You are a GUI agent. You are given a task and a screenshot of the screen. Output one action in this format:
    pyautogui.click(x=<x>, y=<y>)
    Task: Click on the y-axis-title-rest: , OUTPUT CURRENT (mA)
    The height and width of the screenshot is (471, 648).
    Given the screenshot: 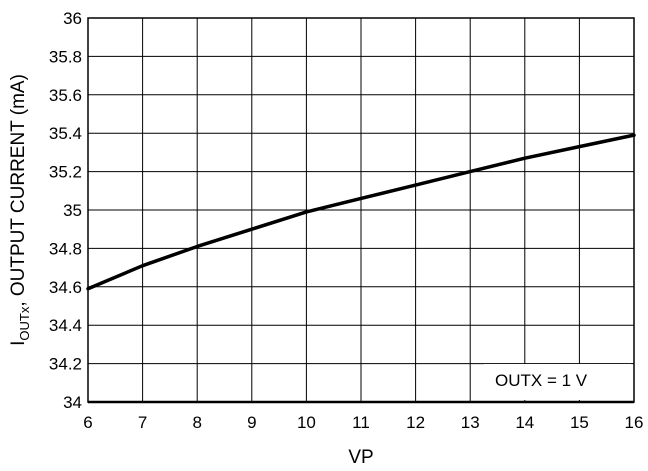 What is the action you would take?
    pyautogui.click(x=18, y=190)
    